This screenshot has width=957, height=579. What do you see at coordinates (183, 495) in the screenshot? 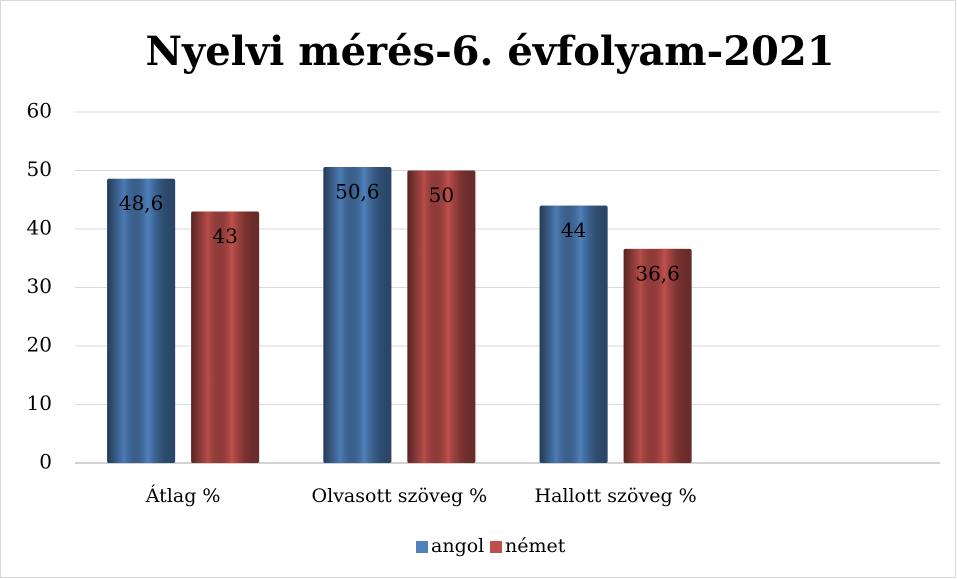
I see `x-tick-label: Átlag %` at bounding box center [183, 495].